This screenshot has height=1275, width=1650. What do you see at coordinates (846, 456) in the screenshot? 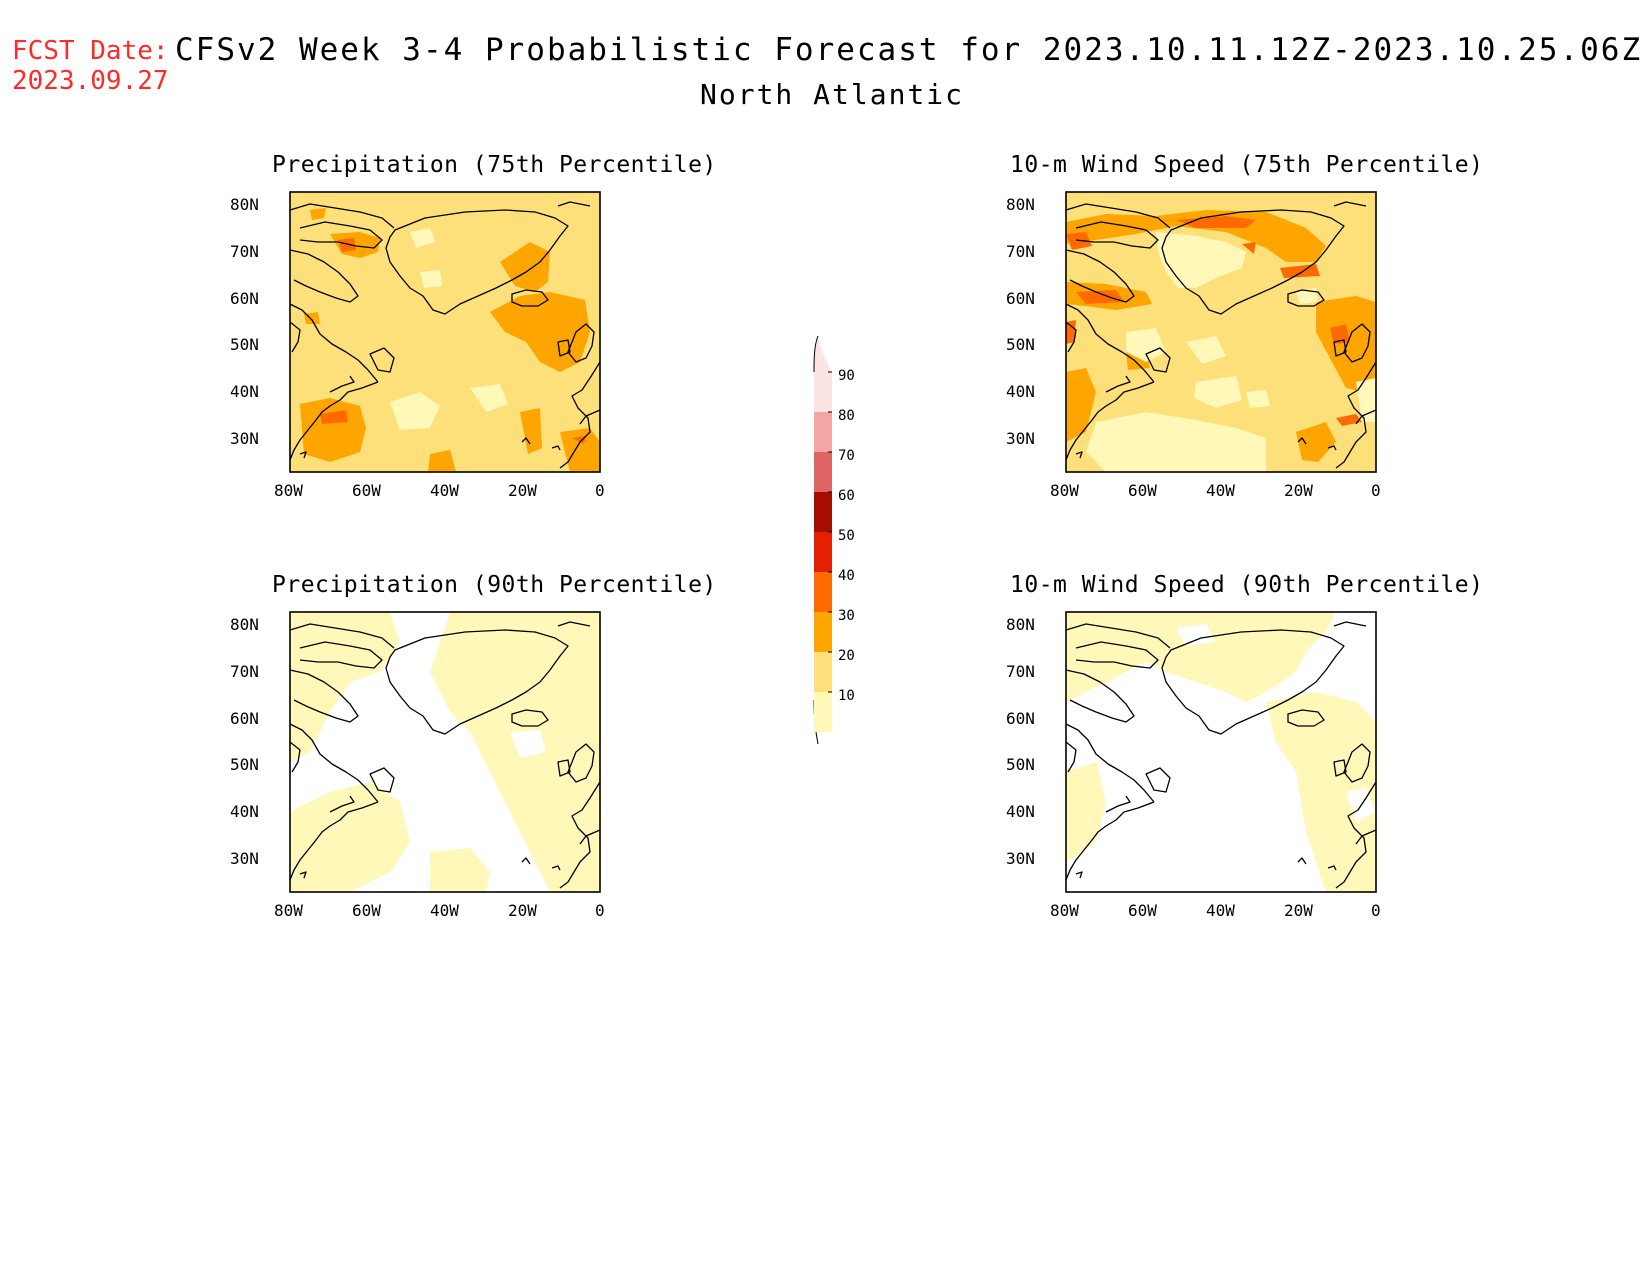
I see `colorbar-tick-label: 70` at bounding box center [846, 456].